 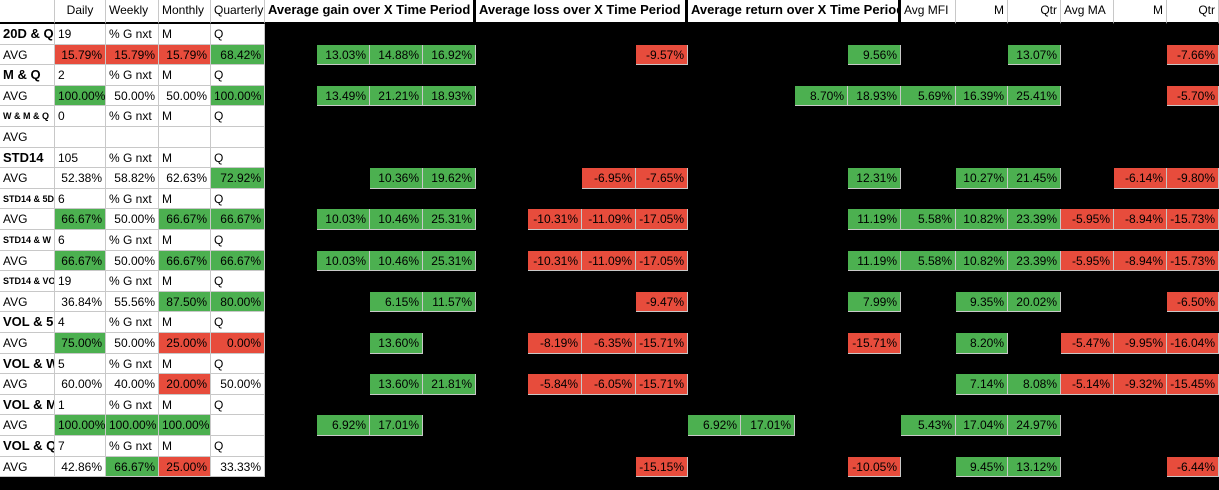 I want to click on ret-cell: 11.19%, so click(x=874, y=219).